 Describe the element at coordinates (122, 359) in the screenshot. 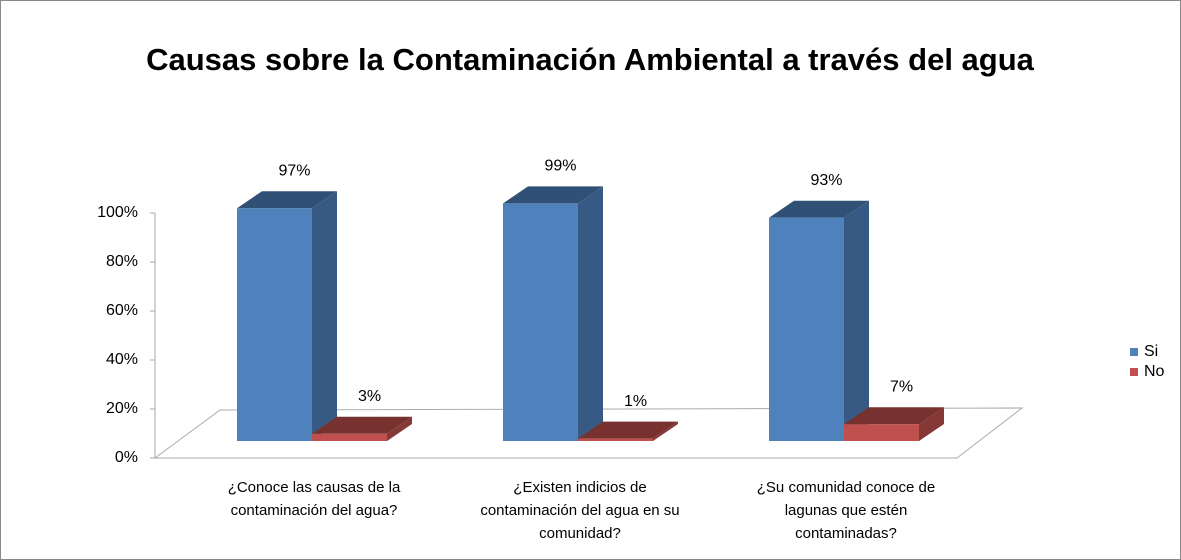

I see `y-tick-label: 40%` at that location.